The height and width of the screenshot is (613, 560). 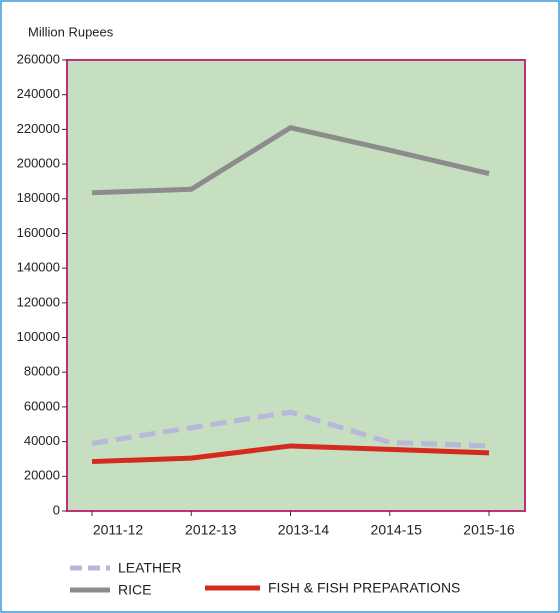 What do you see at coordinates (38, 197) in the screenshot?
I see `y-tick-label: 180000` at bounding box center [38, 197].